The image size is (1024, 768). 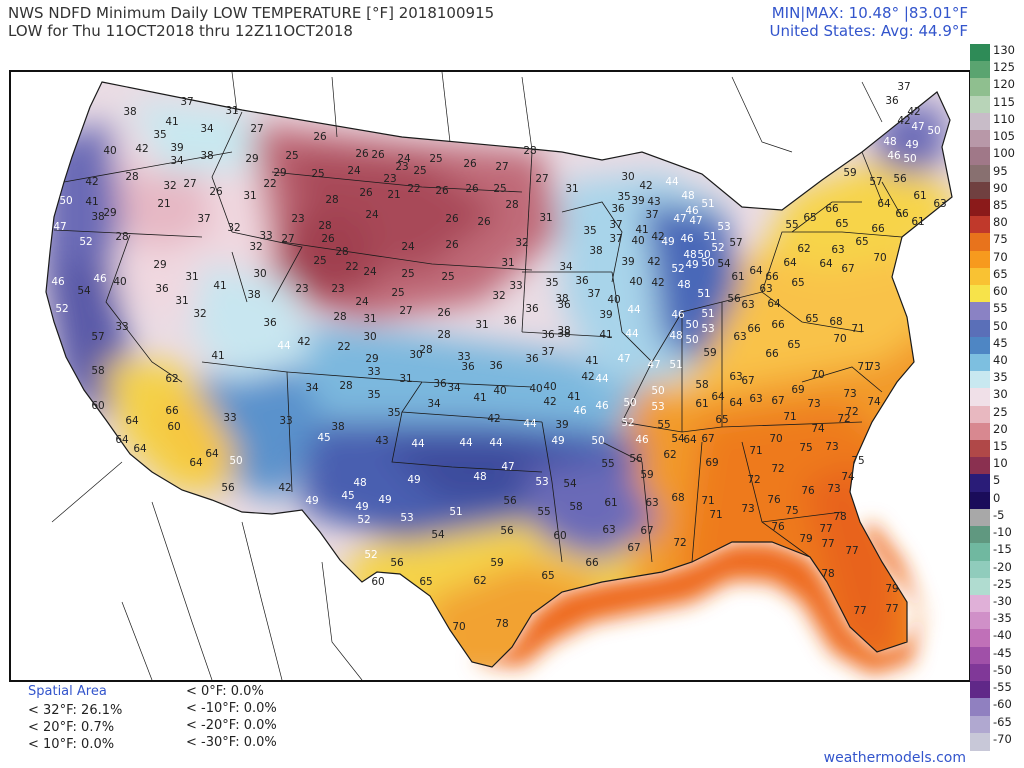 I want to click on gulf-warm-band, so click(x=697, y=598).